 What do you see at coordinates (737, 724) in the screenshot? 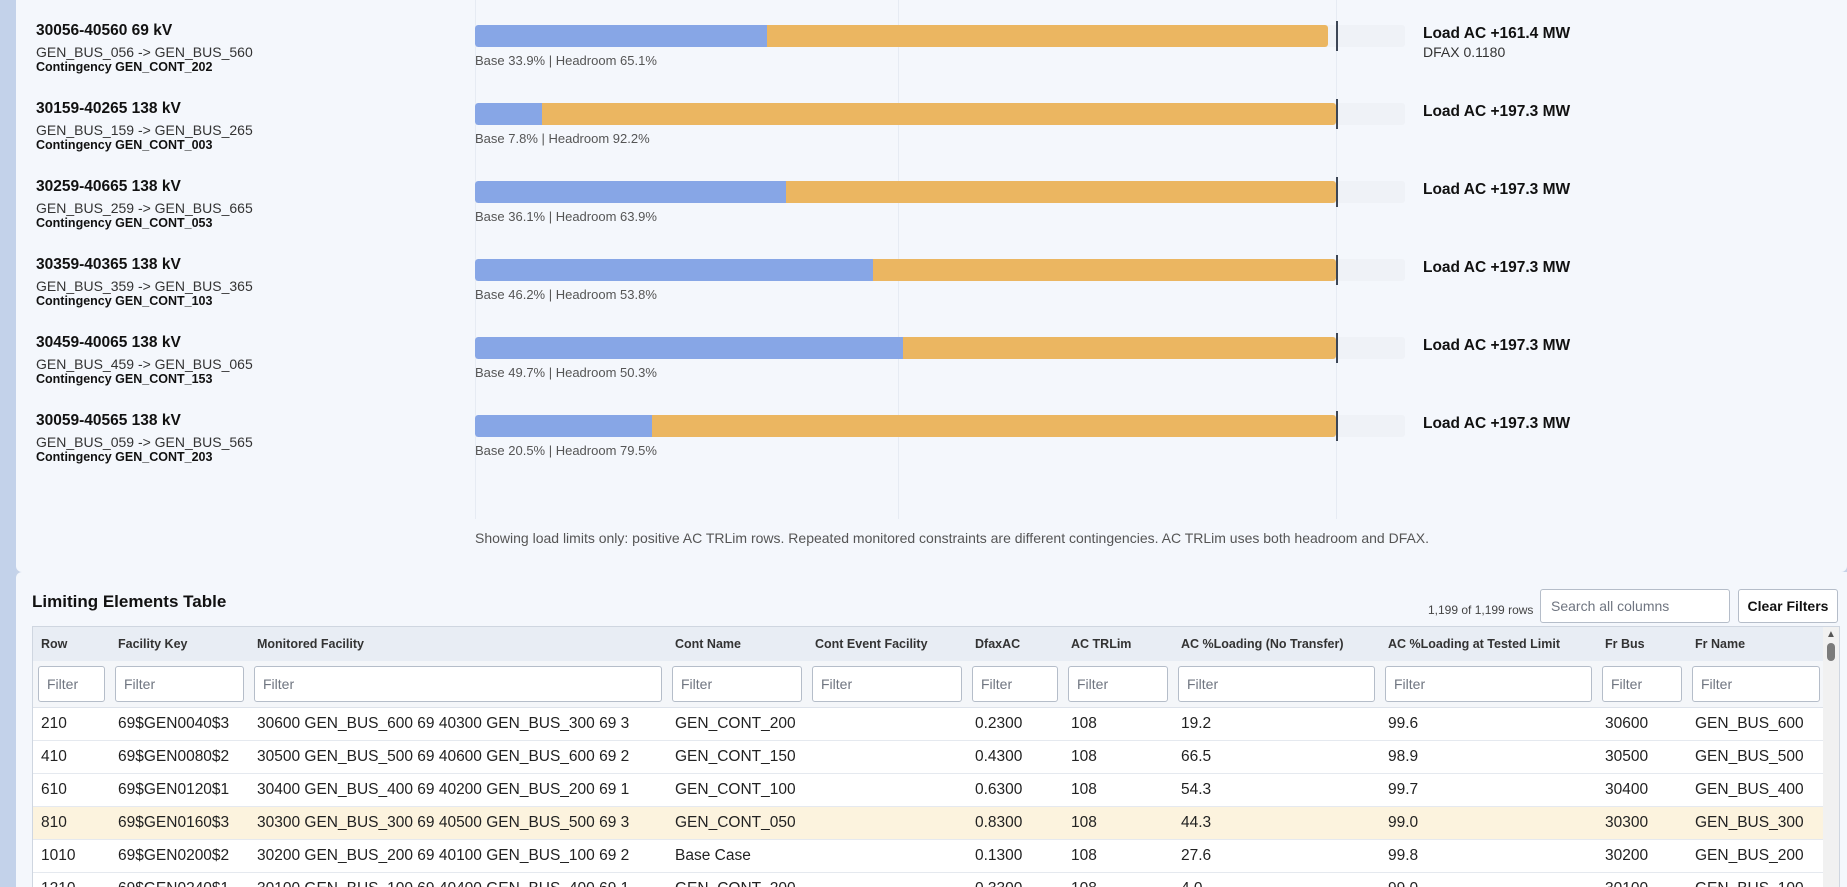
I see `table-cell: GEN_CONT_200` at bounding box center [737, 724].